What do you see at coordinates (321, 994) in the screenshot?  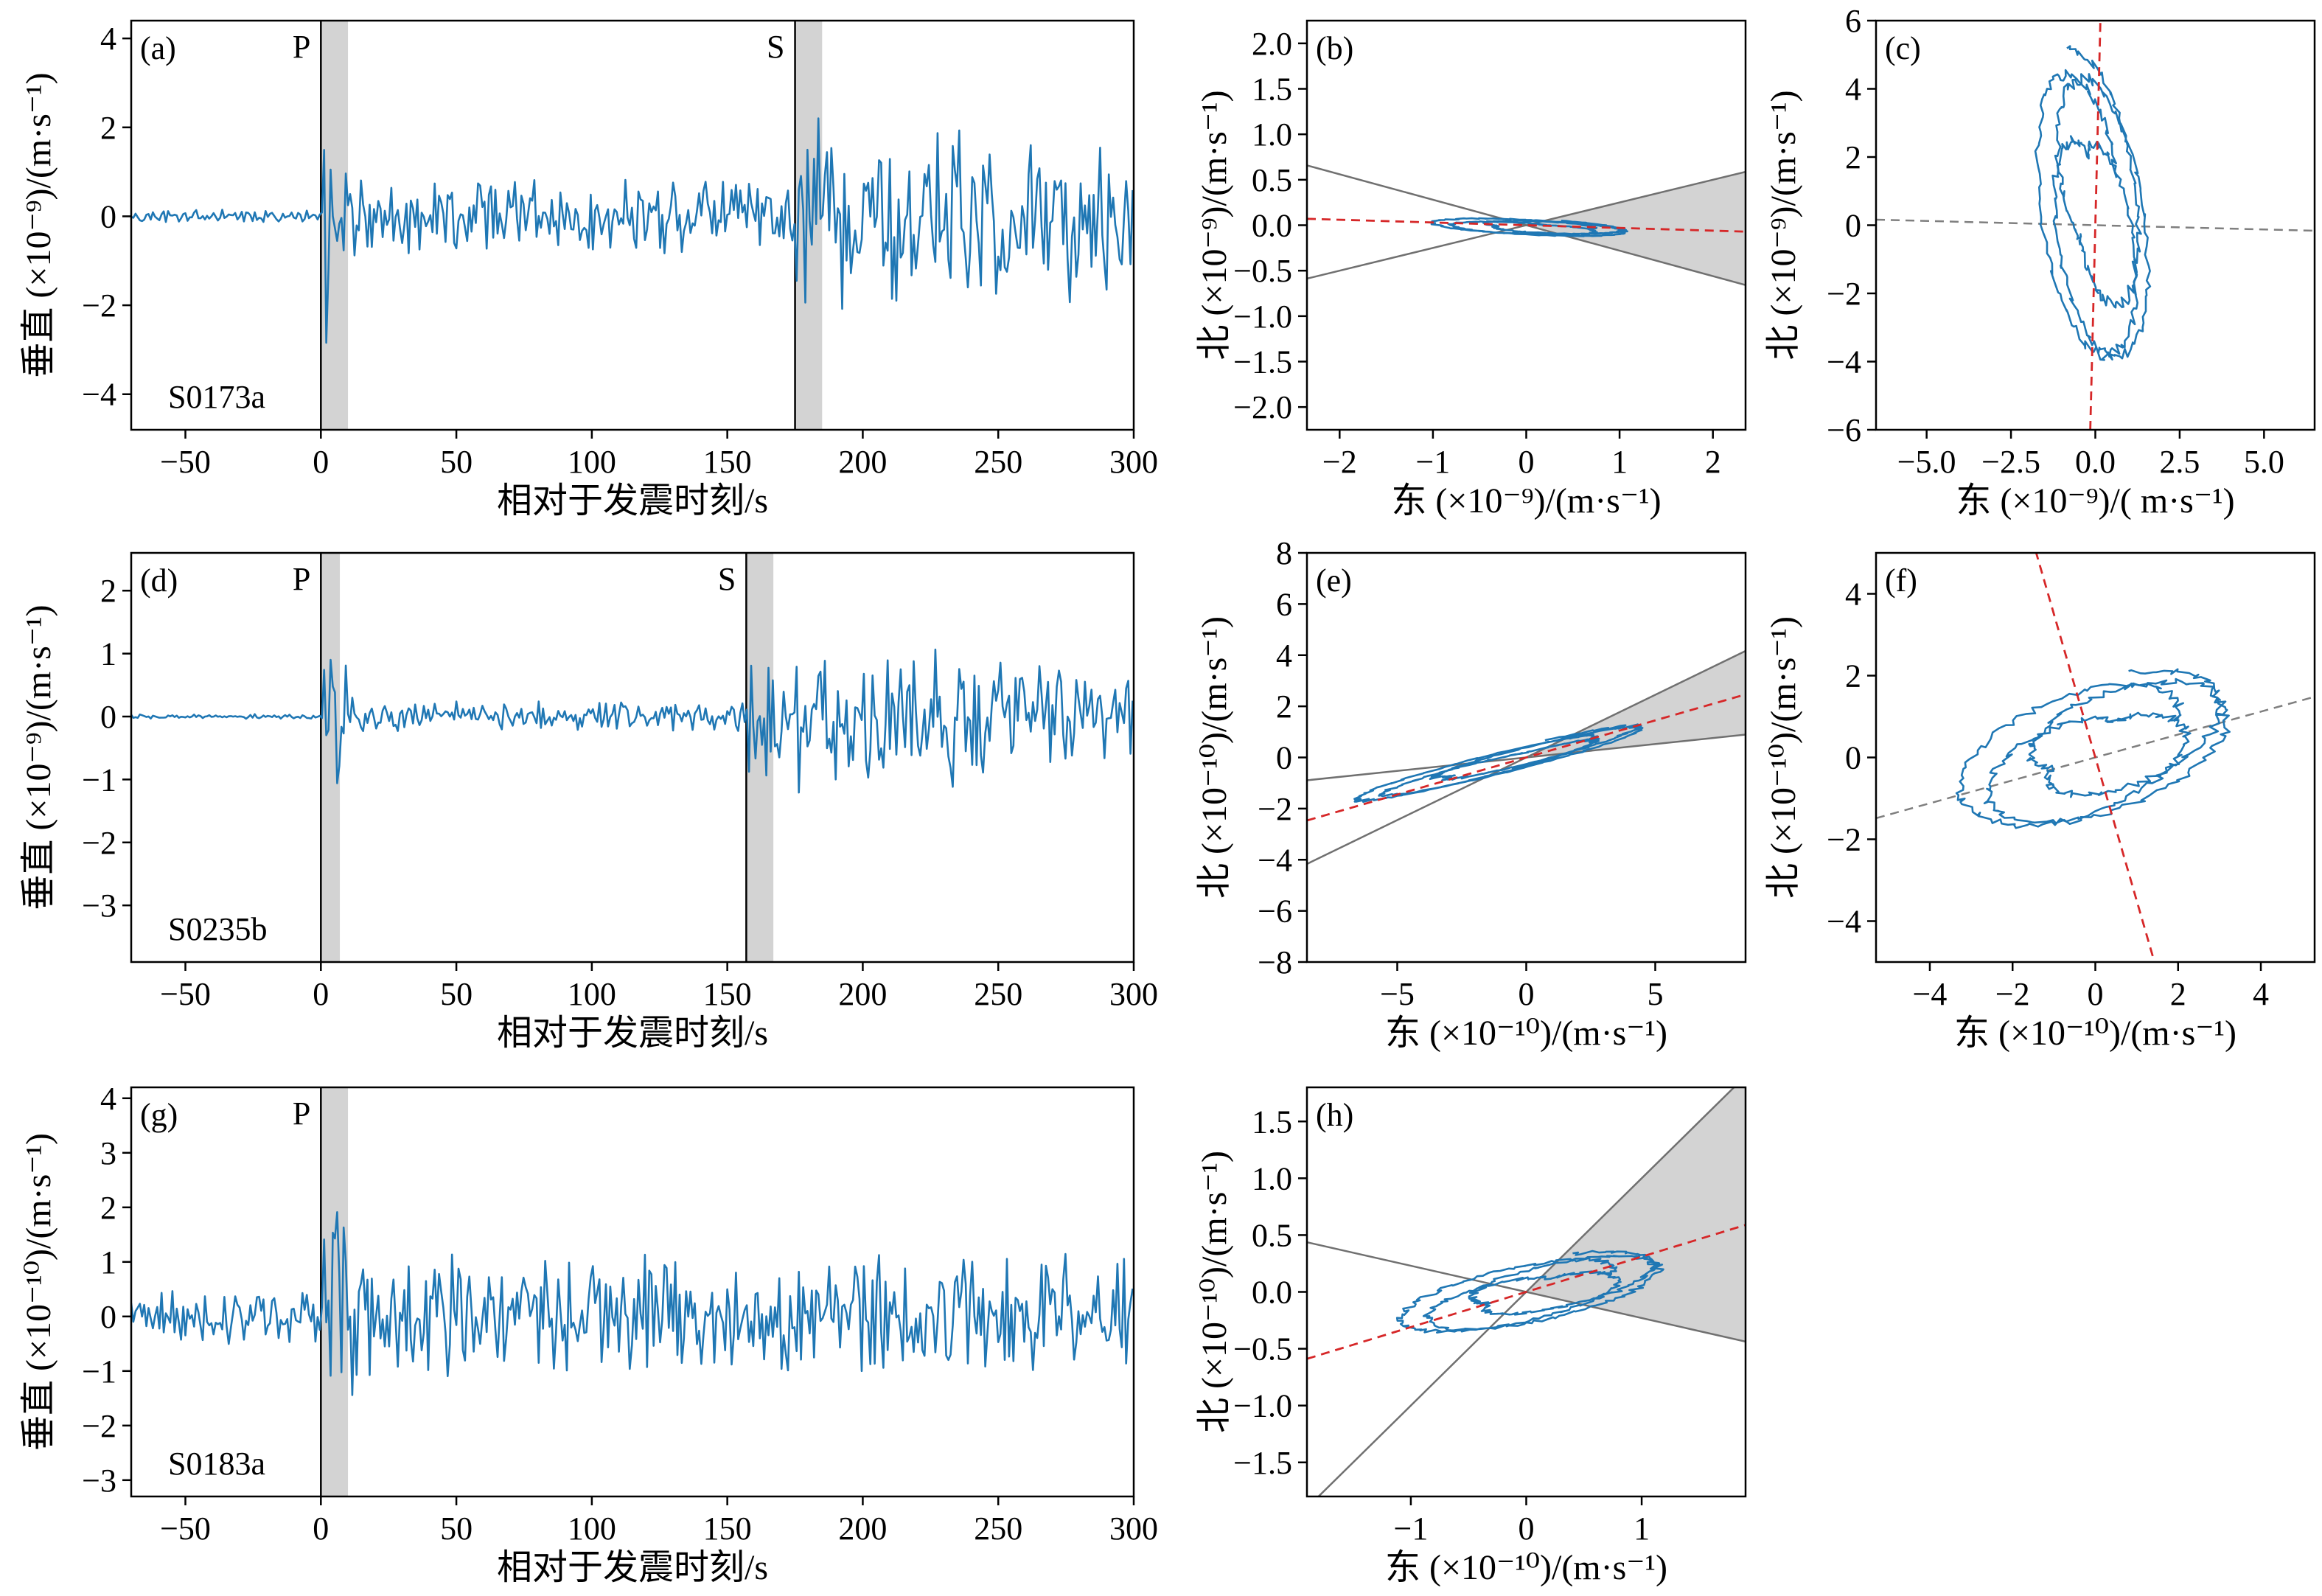 I see `d-xtick-label: 0` at bounding box center [321, 994].